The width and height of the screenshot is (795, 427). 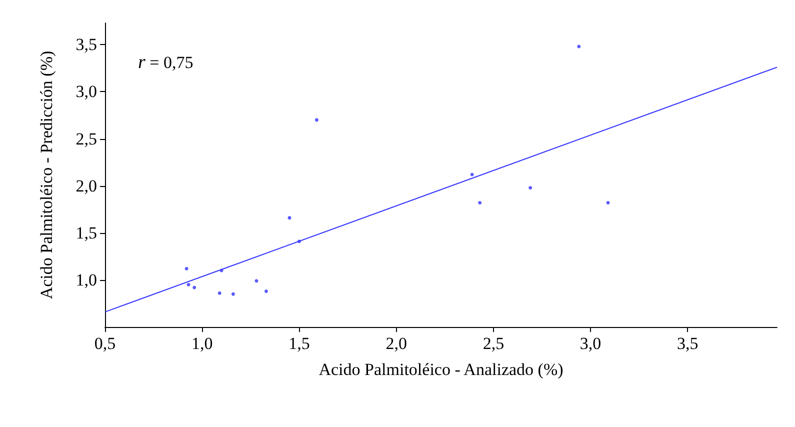 I want to click on y-tick-label: 2,0, so click(x=86, y=186).